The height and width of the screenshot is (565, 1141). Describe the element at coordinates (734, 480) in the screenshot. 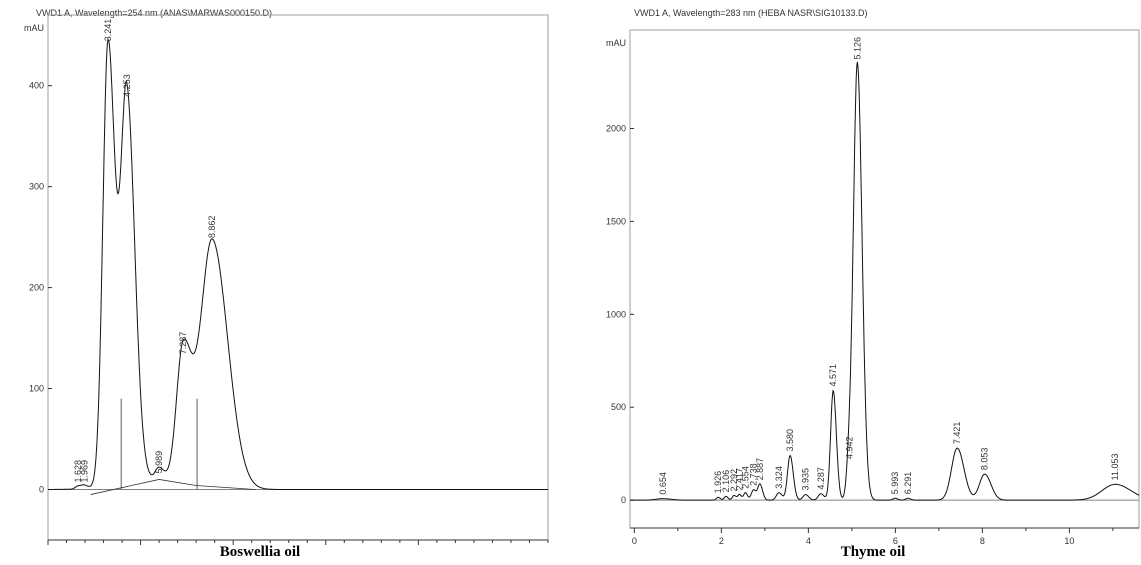

I see `peak-label: 2.292` at that location.